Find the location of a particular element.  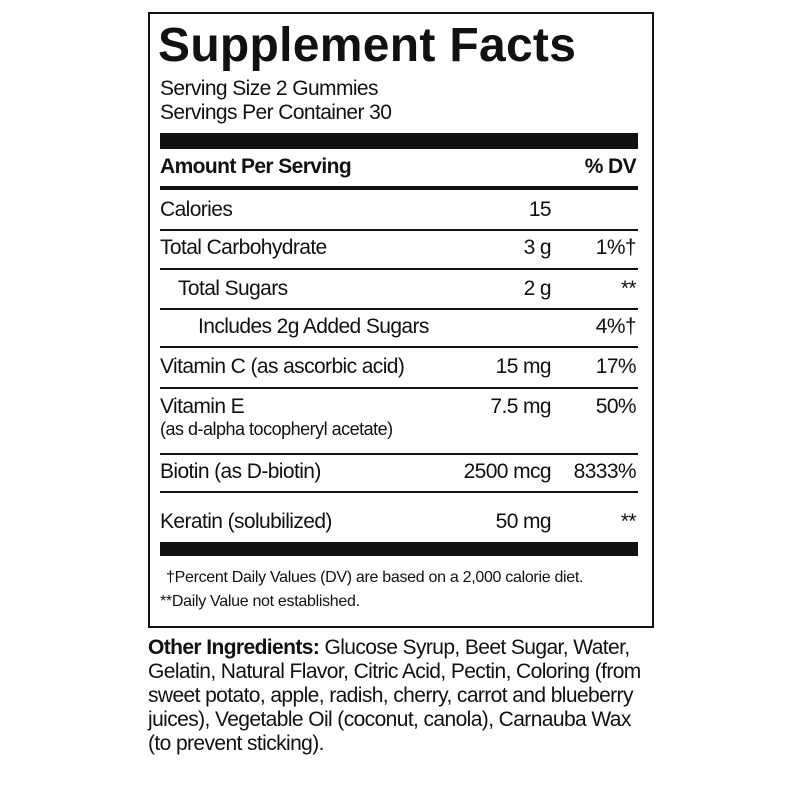

daily-value: 50% is located at coordinates (616, 406).